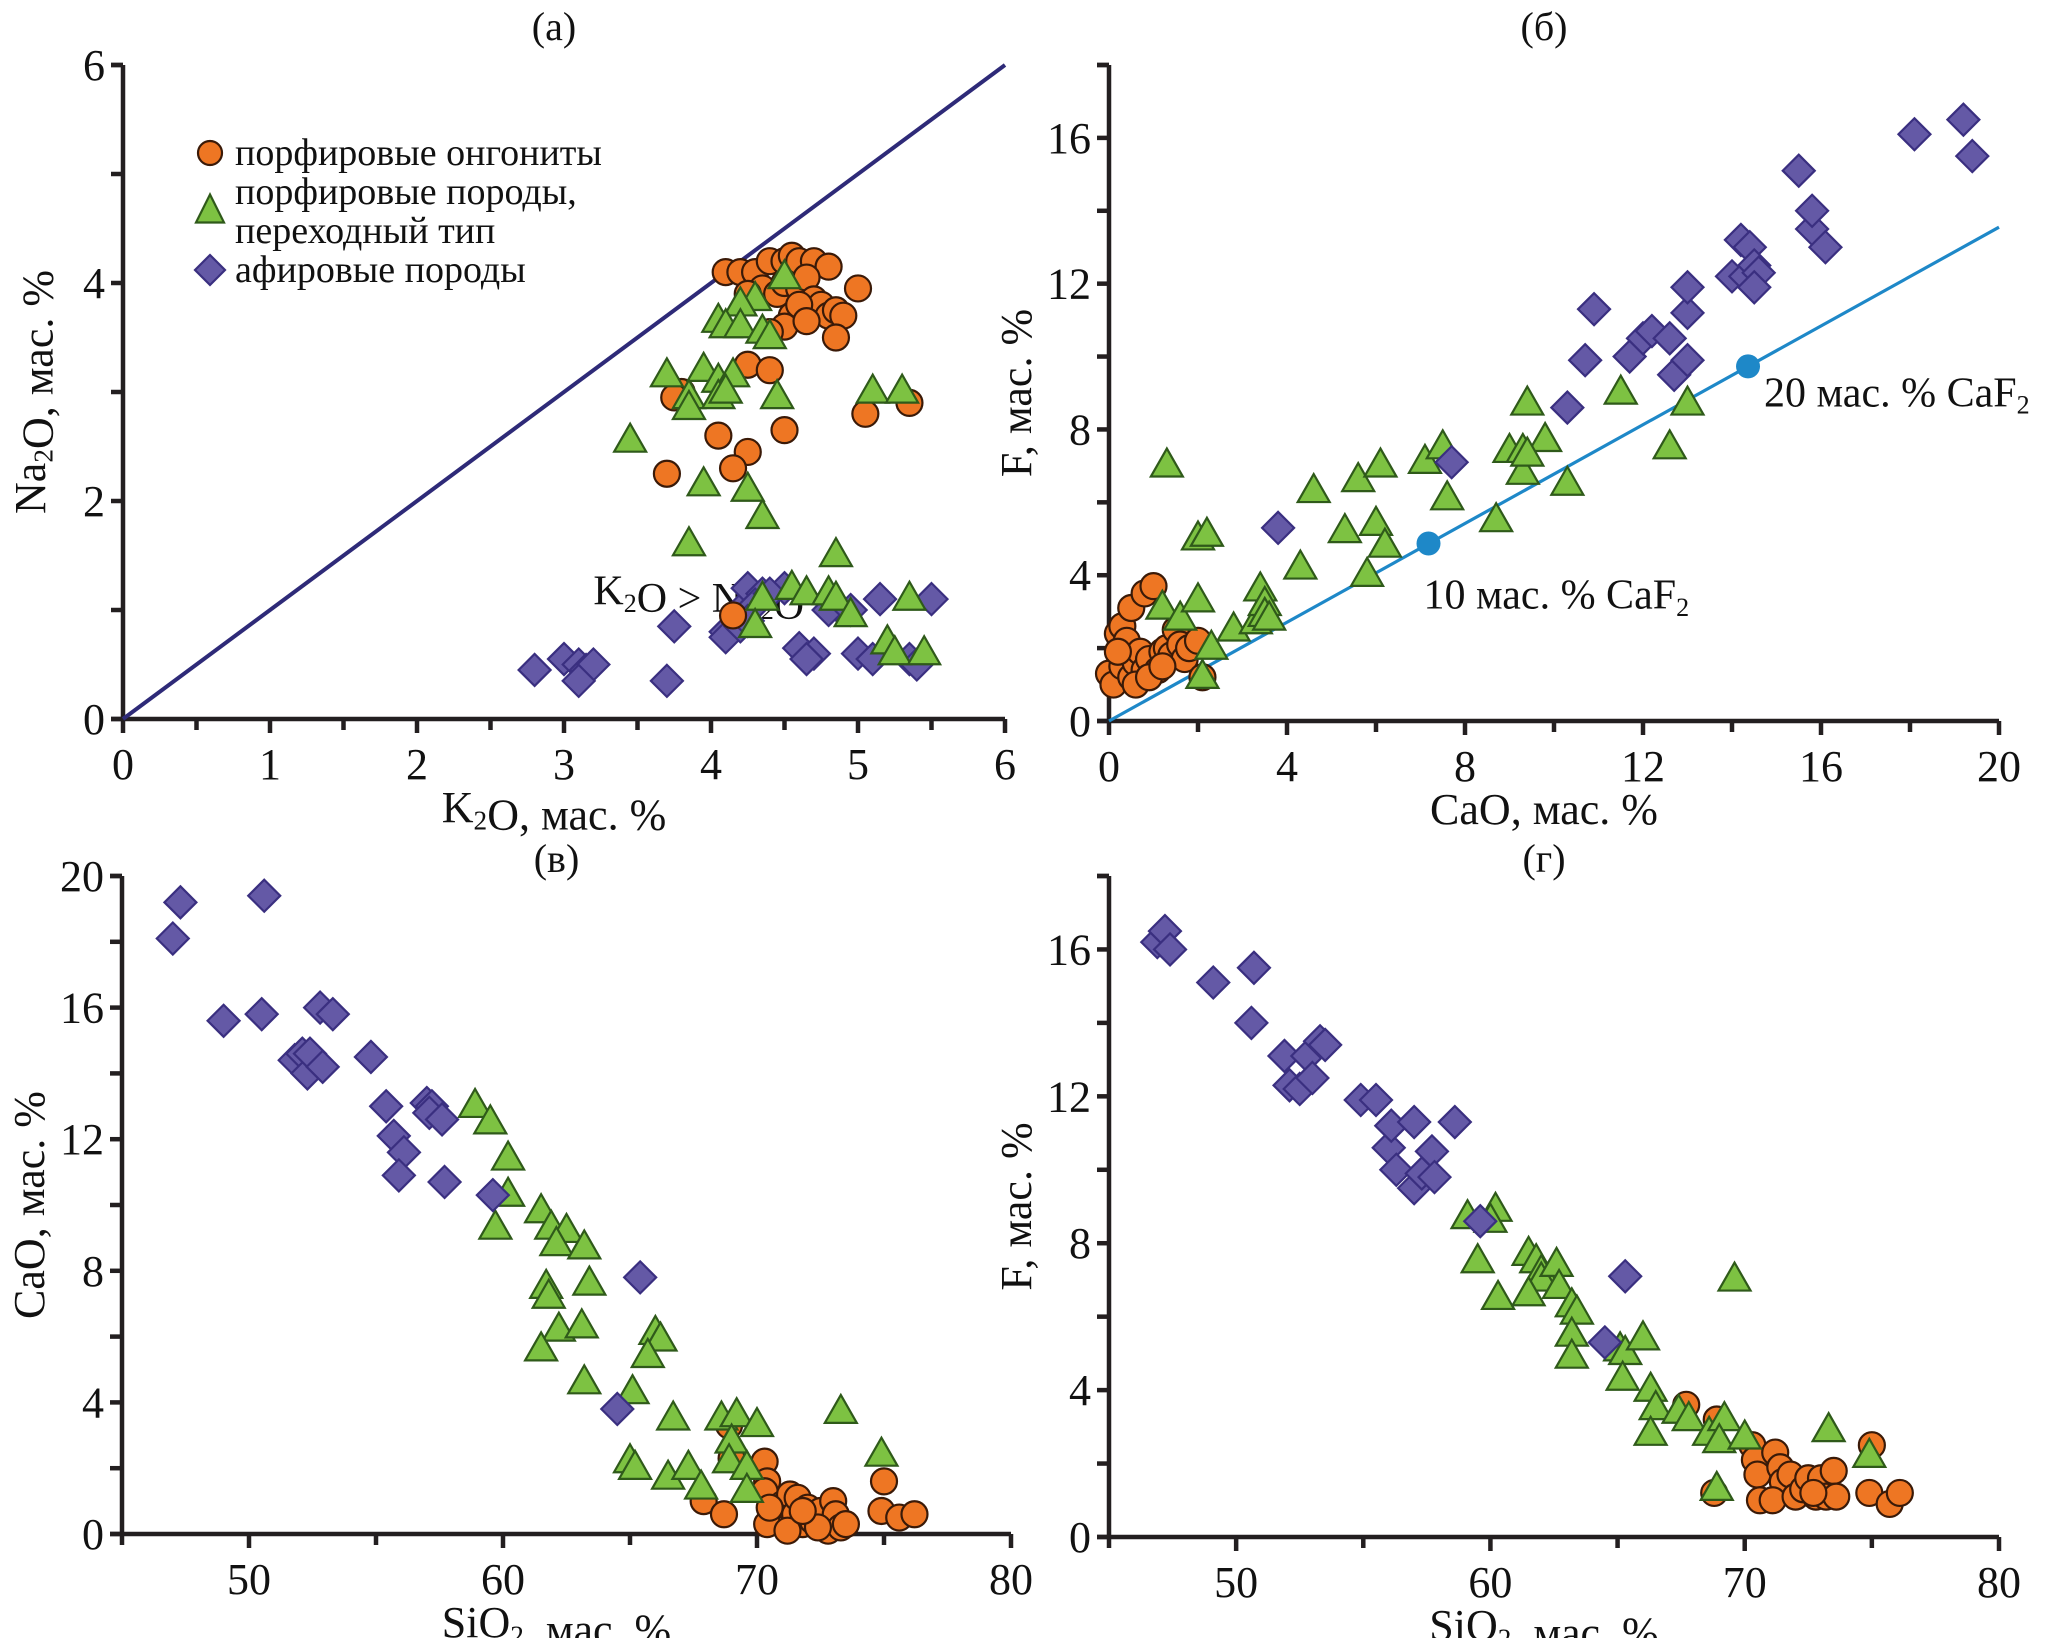 The image size is (2067, 1638). Describe the element at coordinates (406, 1152) in the screenshot. I see `series-aphyric` at that location.